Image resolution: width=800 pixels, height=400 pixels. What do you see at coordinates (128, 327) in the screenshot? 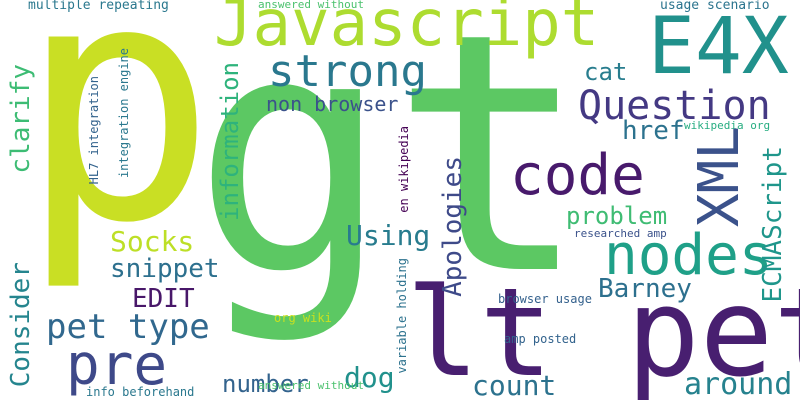
I see `word-pet-type: pet type` at bounding box center [128, 327].